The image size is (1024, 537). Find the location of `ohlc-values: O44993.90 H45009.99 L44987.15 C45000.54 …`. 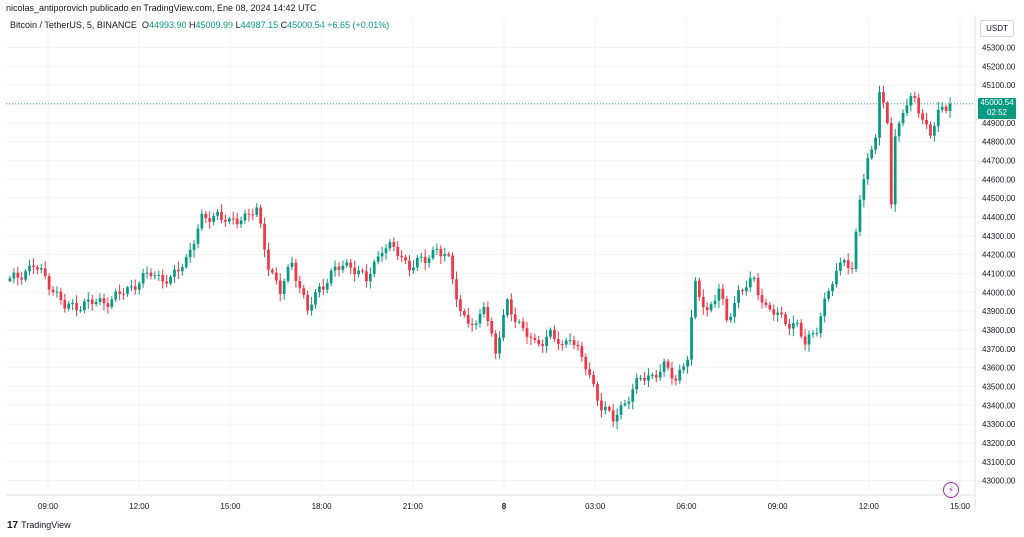

ohlc-values: O44993.90 H45009.99 L44987.15 C45000.54 … is located at coordinates (264, 25).